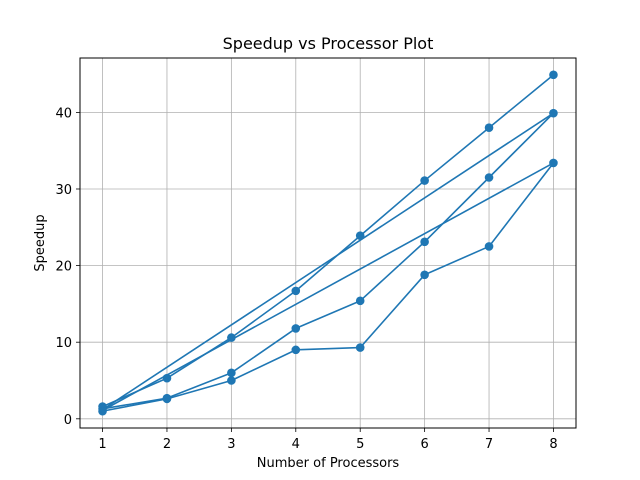  What do you see at coordinates (63, 113) in the screenshot?
I see `y-tick-label: 40` at bounding box center [63, 113].